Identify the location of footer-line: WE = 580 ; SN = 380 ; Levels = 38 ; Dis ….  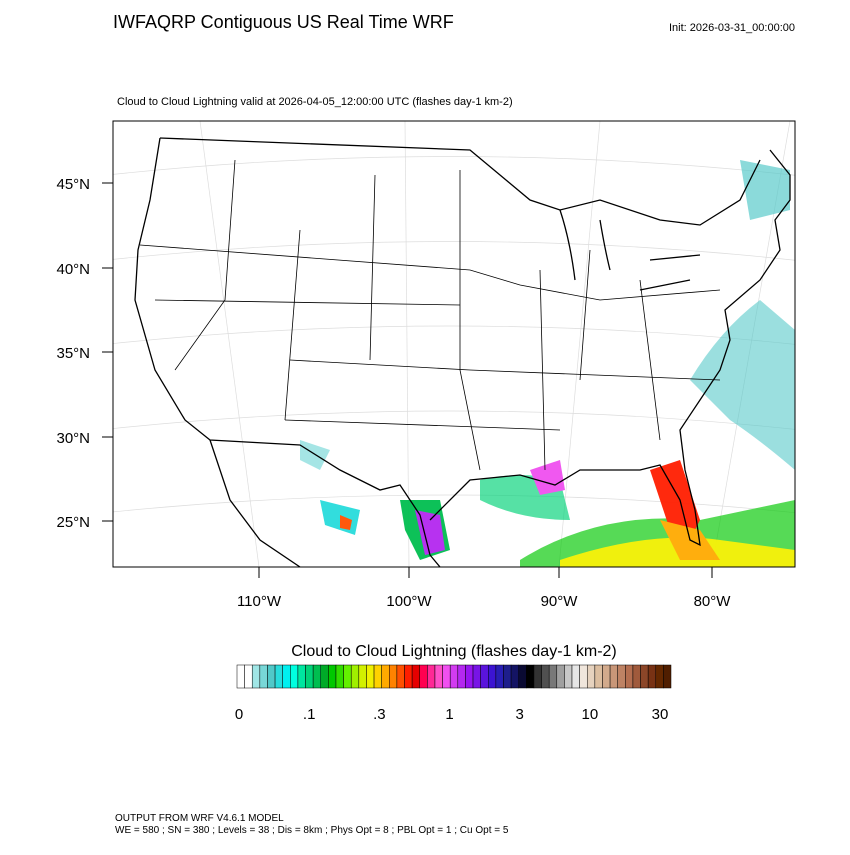
(312, 830).